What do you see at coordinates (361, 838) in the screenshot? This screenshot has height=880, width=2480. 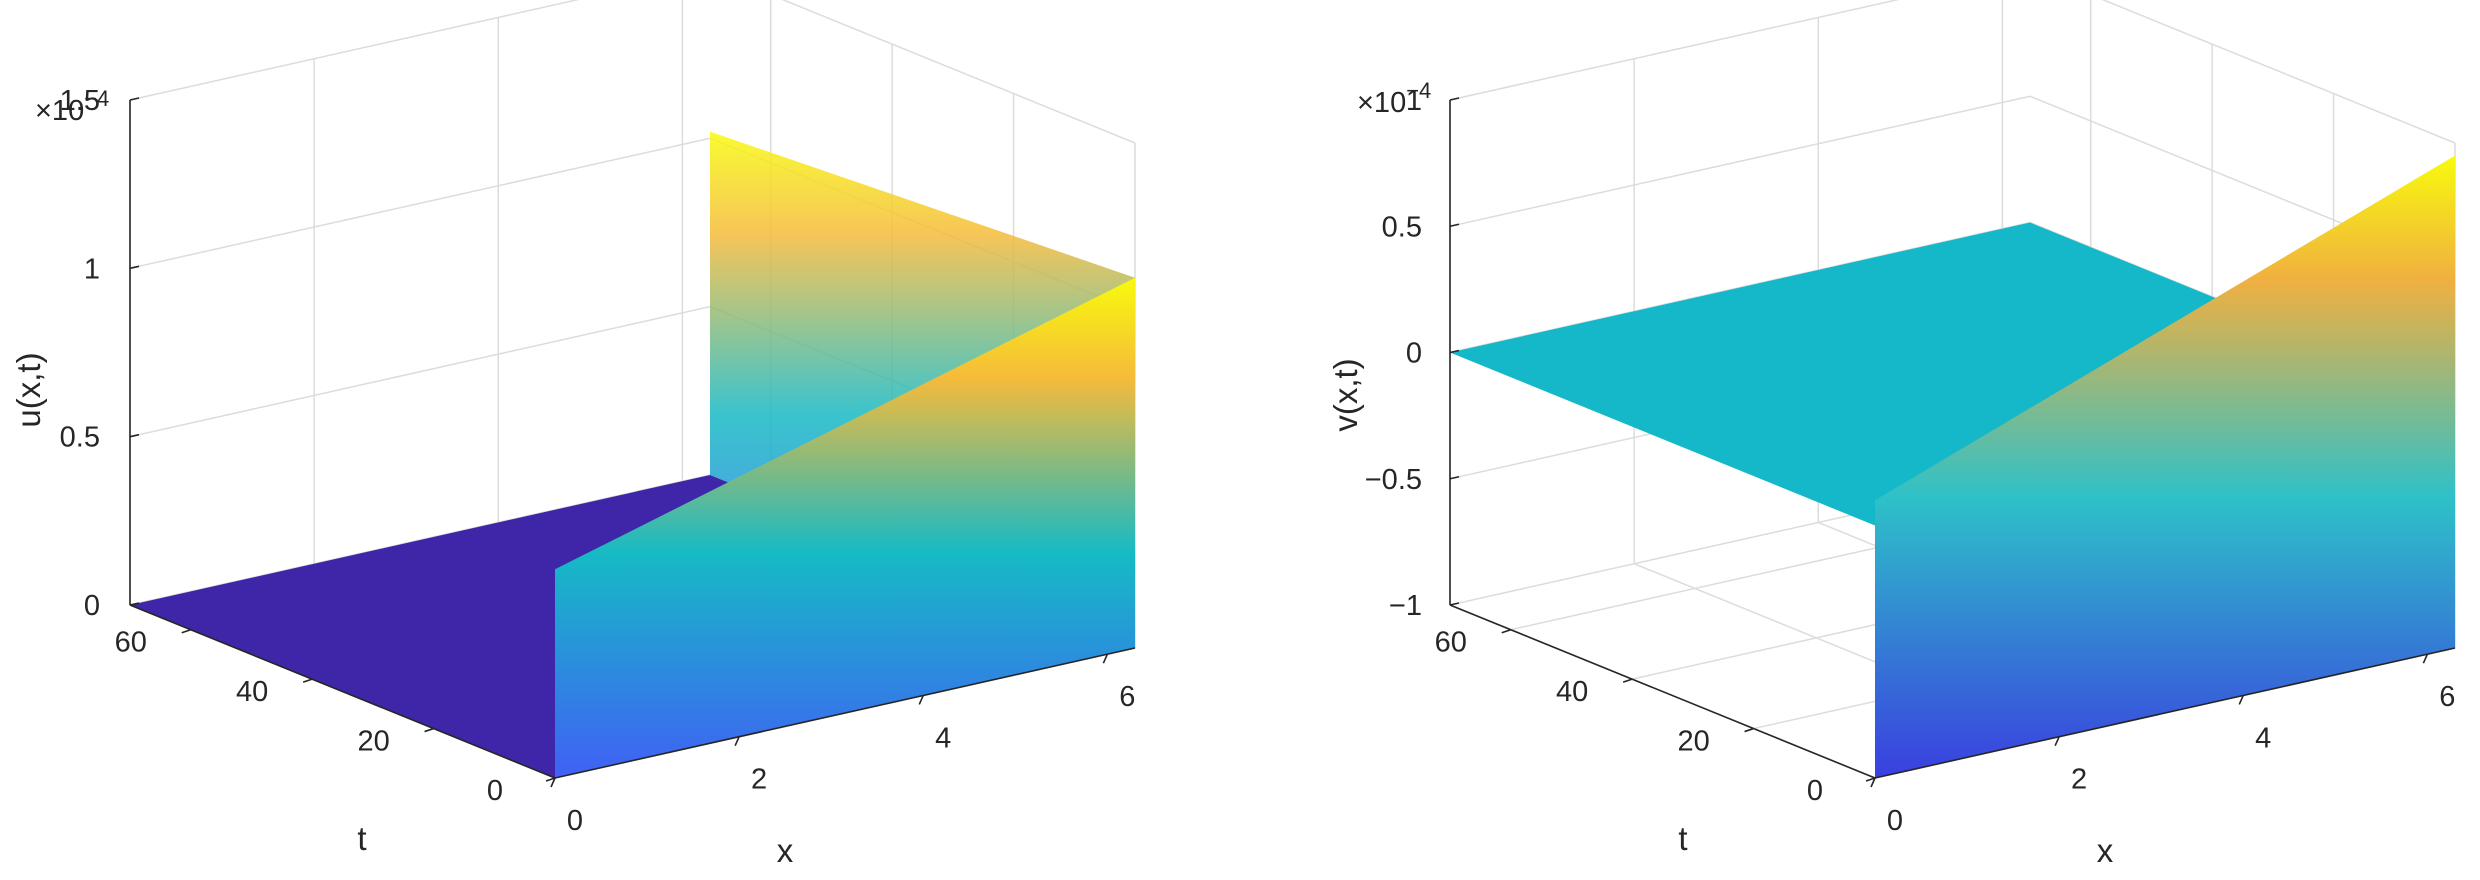 I see `panel-u-ylabel: t` at bounding box center [361, 838].